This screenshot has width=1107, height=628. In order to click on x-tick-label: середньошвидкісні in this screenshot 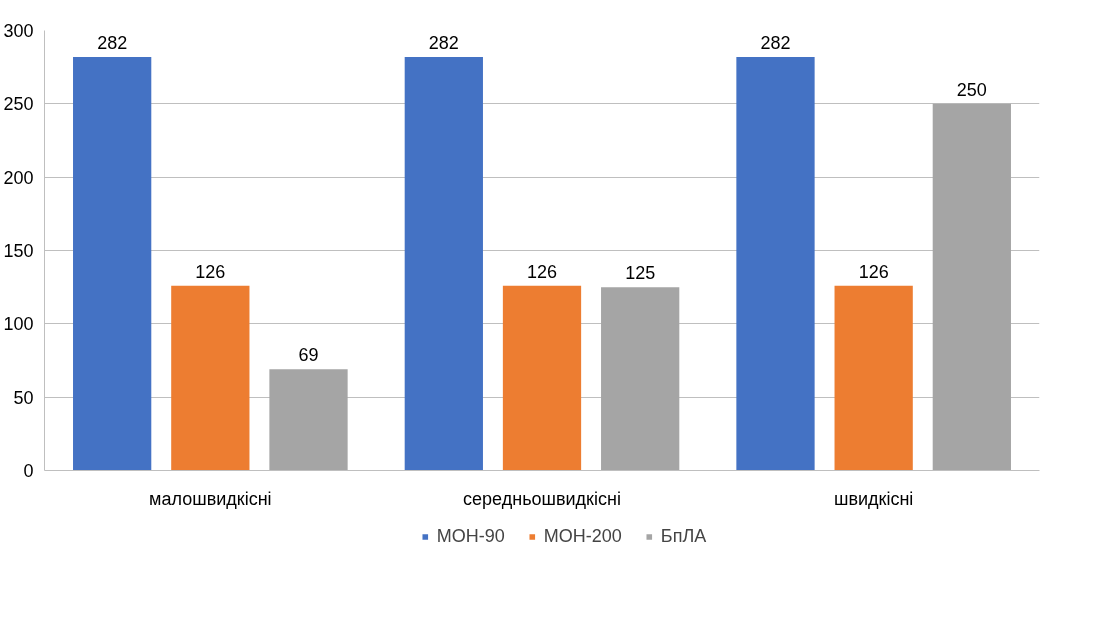, I will do `click(542, 498)`.